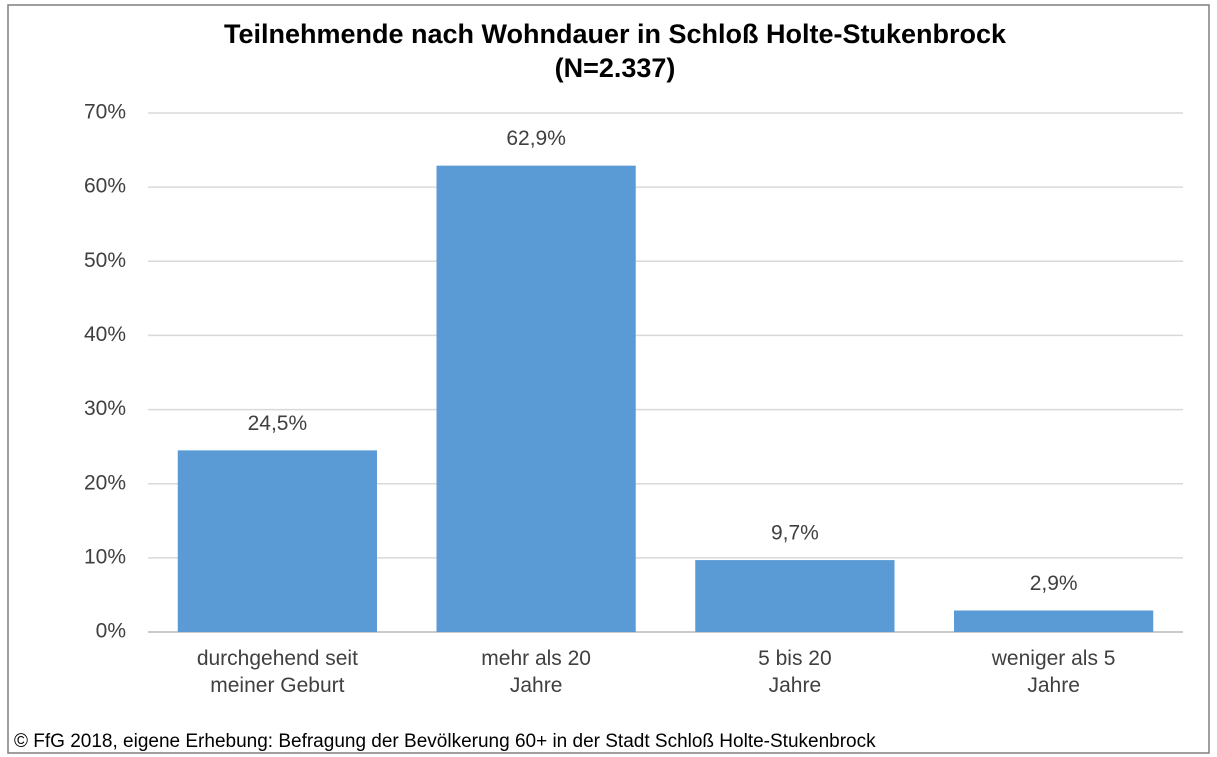  What do you see at coordinates (105, 260) in the screenshot?
I see `y-tick-label: 50%` at bounding box center [105, 260].